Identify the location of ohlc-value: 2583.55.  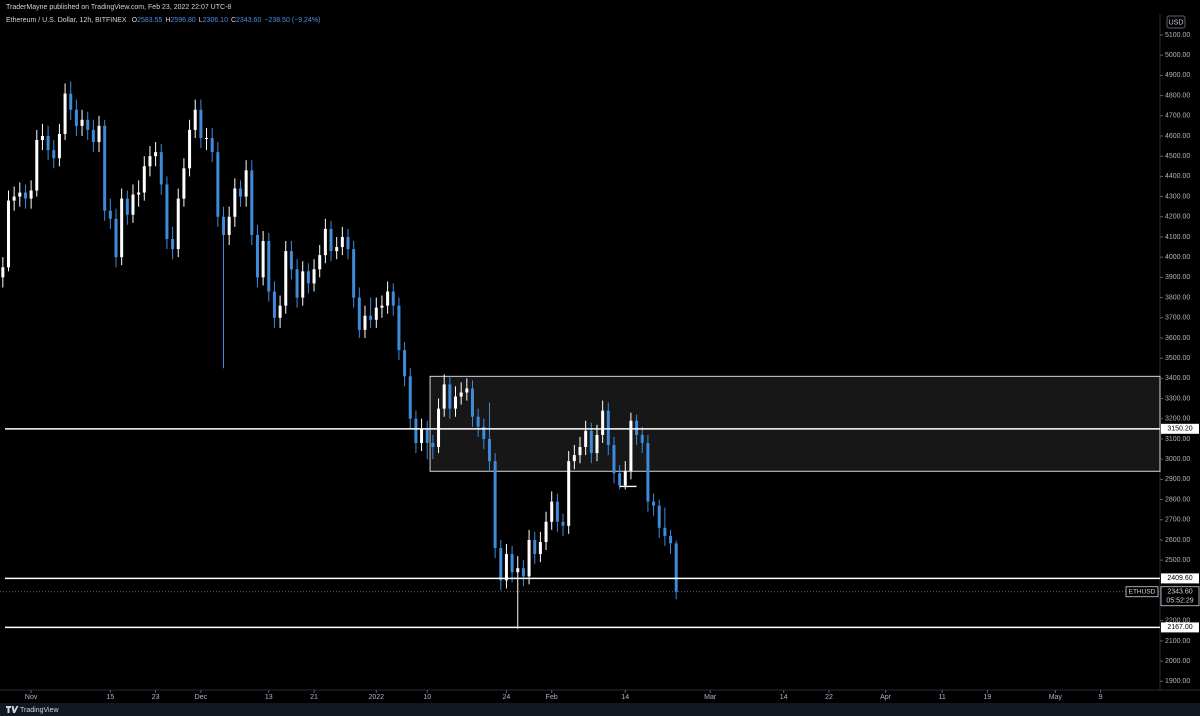
(149, 20).